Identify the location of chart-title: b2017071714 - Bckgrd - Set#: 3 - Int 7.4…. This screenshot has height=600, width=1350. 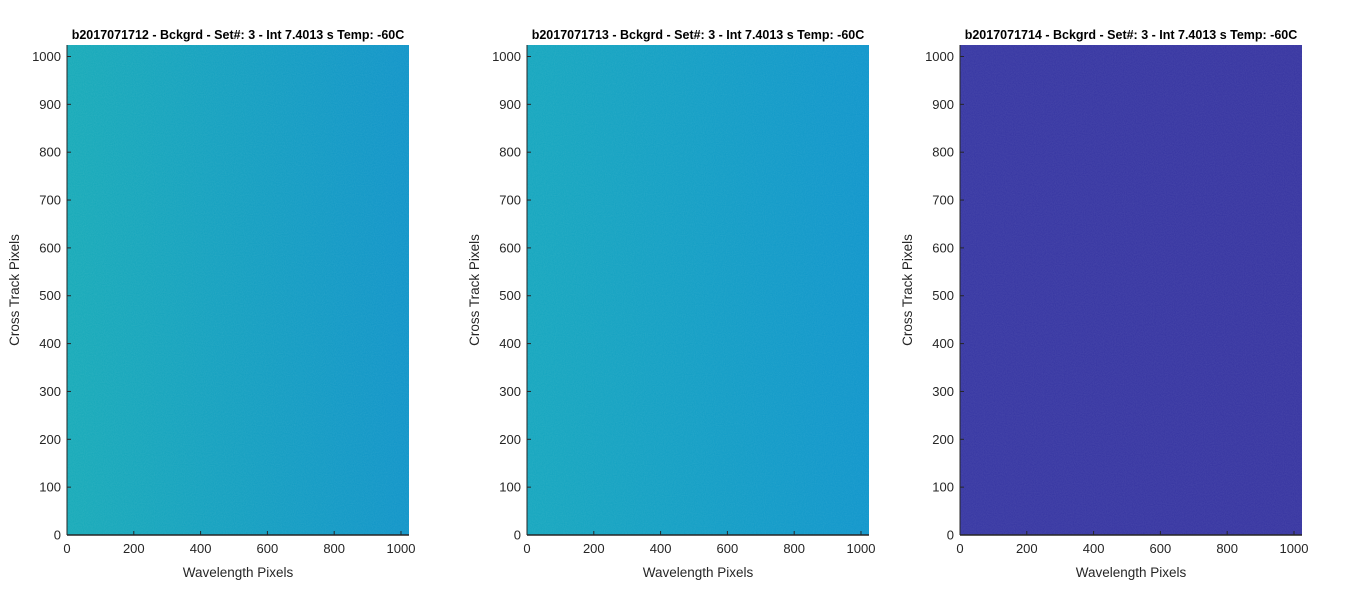
(1131, 35).